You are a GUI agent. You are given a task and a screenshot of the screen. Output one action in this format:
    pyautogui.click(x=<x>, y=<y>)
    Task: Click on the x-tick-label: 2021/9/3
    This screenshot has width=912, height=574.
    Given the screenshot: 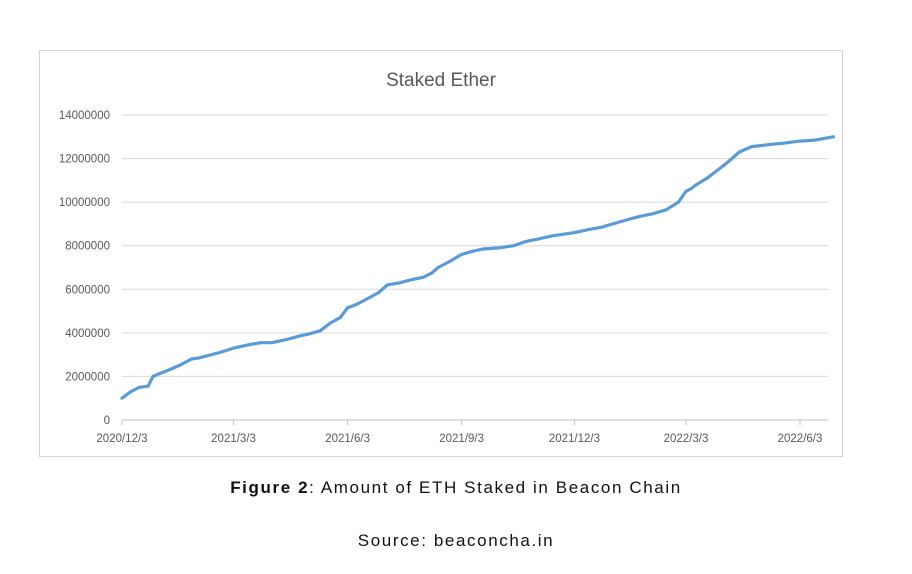 What is the action you would take?
    pyautogui.click(x=461, y=439)
    